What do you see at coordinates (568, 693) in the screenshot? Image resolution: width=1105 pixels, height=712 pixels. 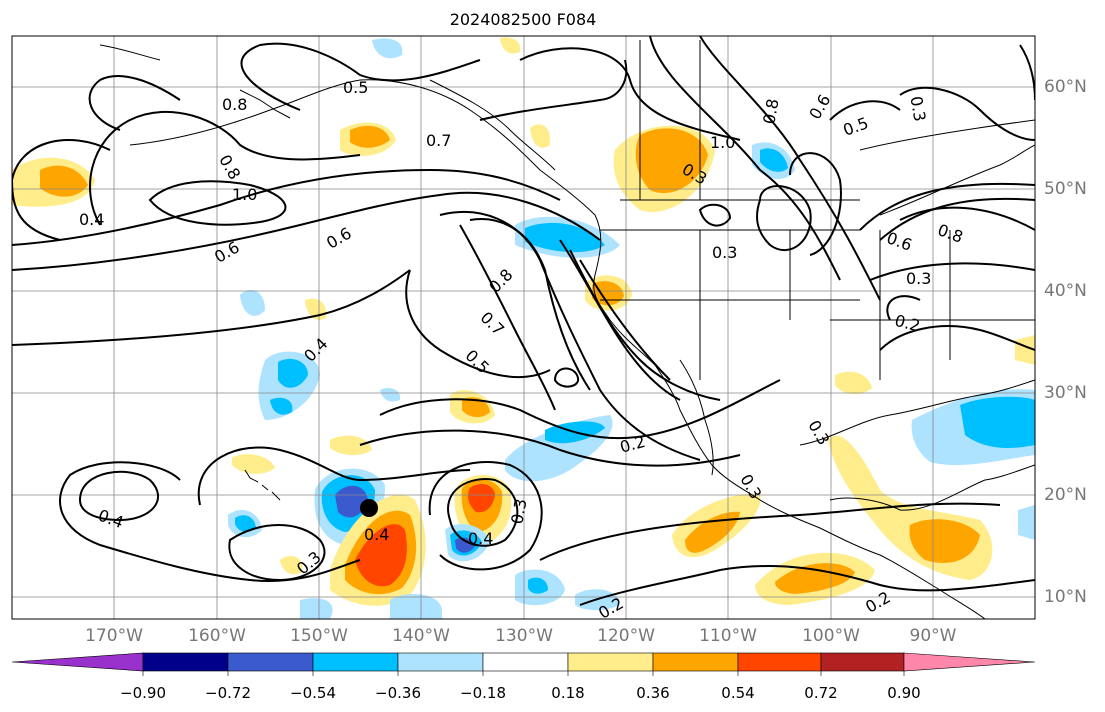 I see `colorbar-tick-label: 0.18` at bounding box center [568, 693].